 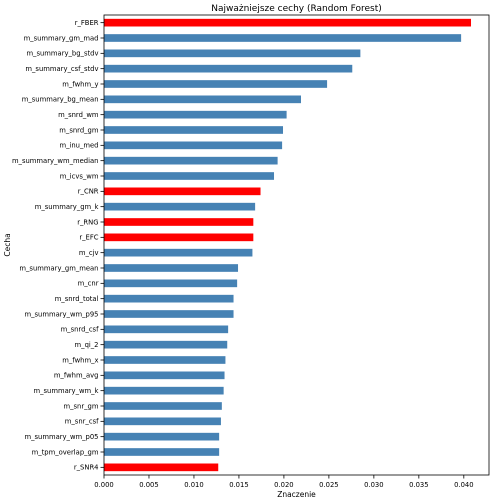 I want to click on y-tick-label: m_cjv, so click(x=89, y=253).